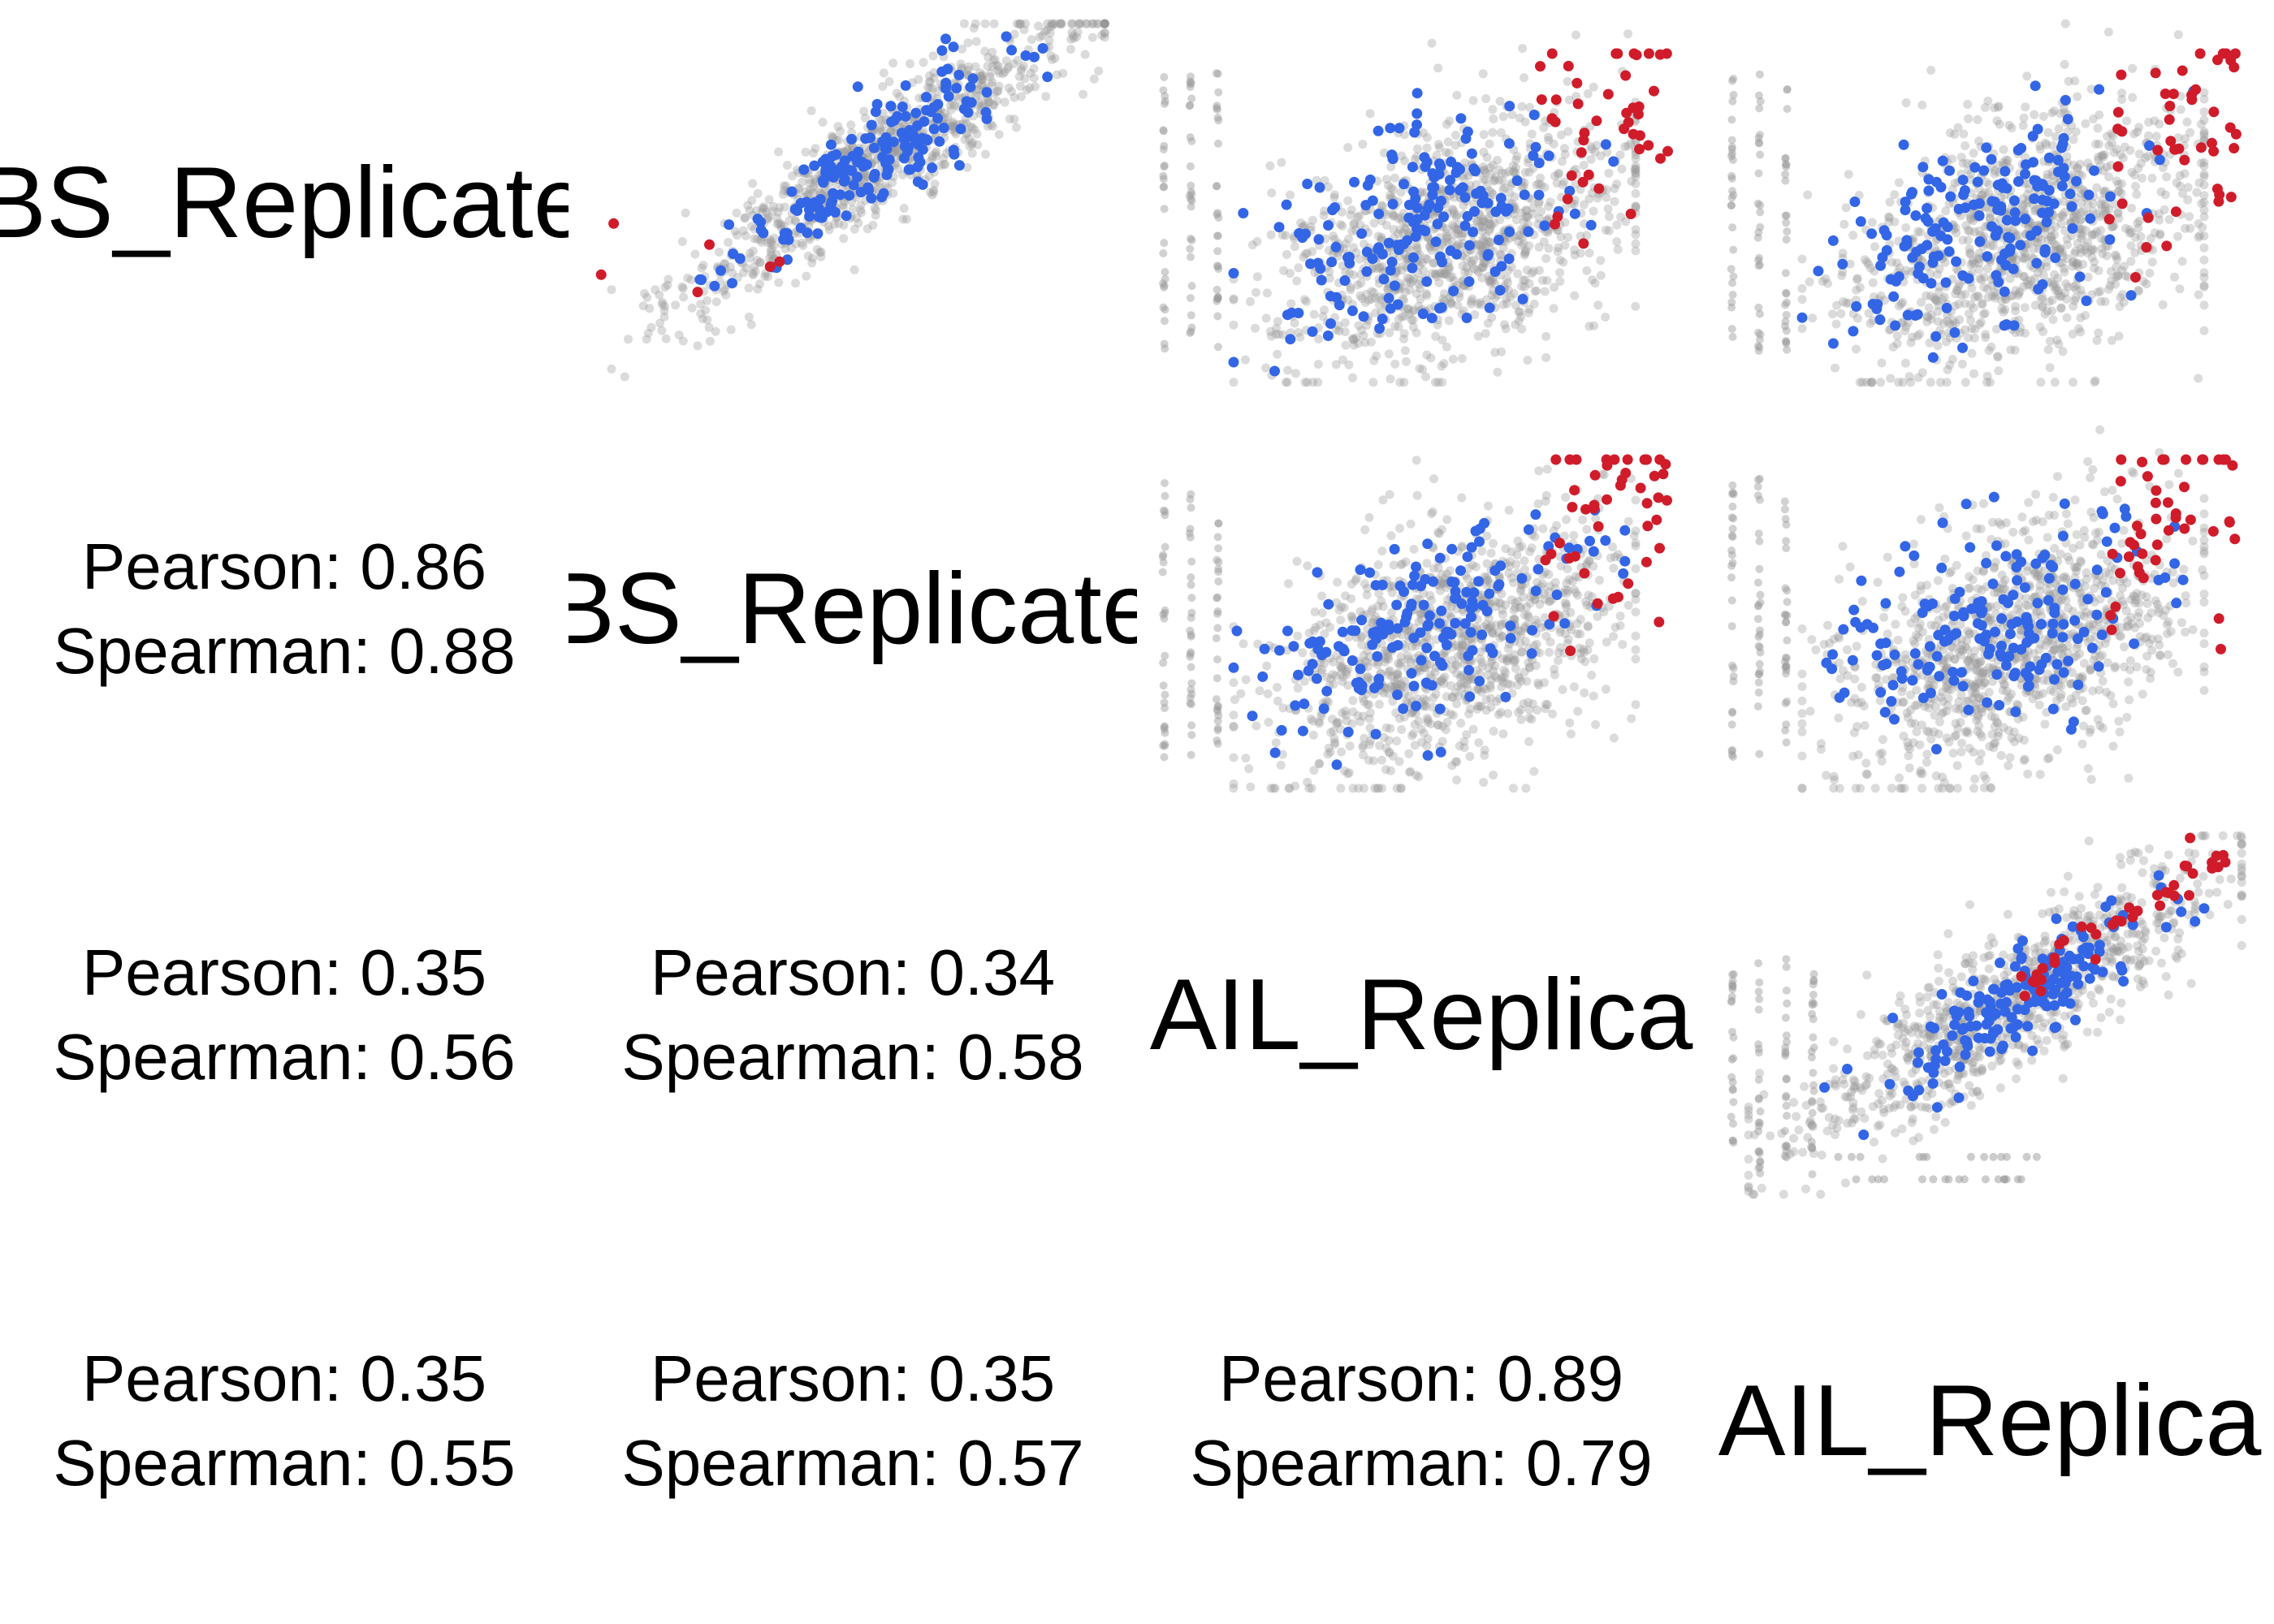 This screenshot has height=1624, width=2274. I want to click on diag-label-cell-1: BS_Replicate, so click(852, 609).